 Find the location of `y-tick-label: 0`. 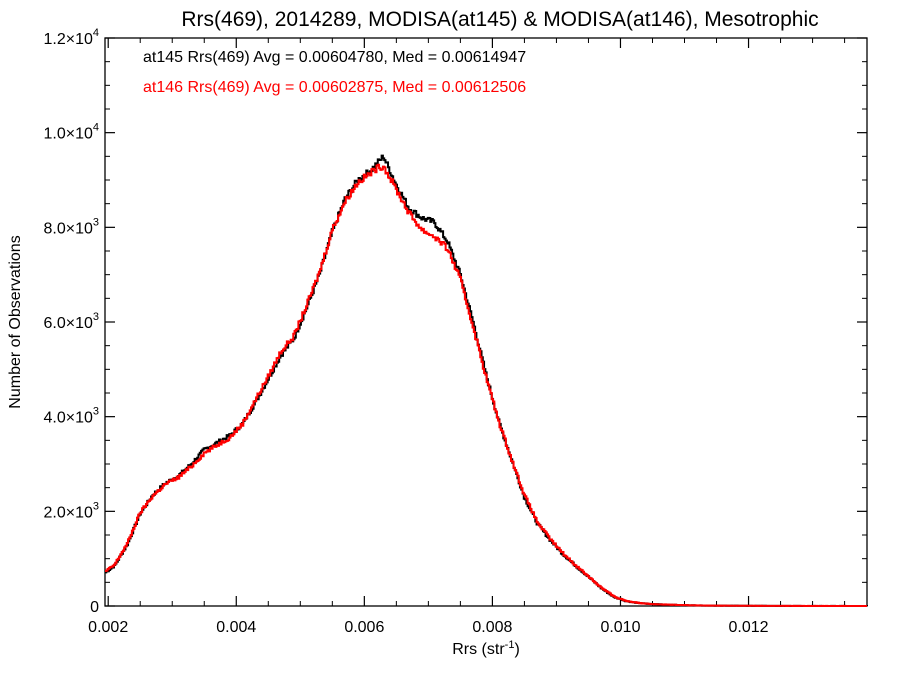

y-tick-label: 0 is located at coordinates (94, 607).